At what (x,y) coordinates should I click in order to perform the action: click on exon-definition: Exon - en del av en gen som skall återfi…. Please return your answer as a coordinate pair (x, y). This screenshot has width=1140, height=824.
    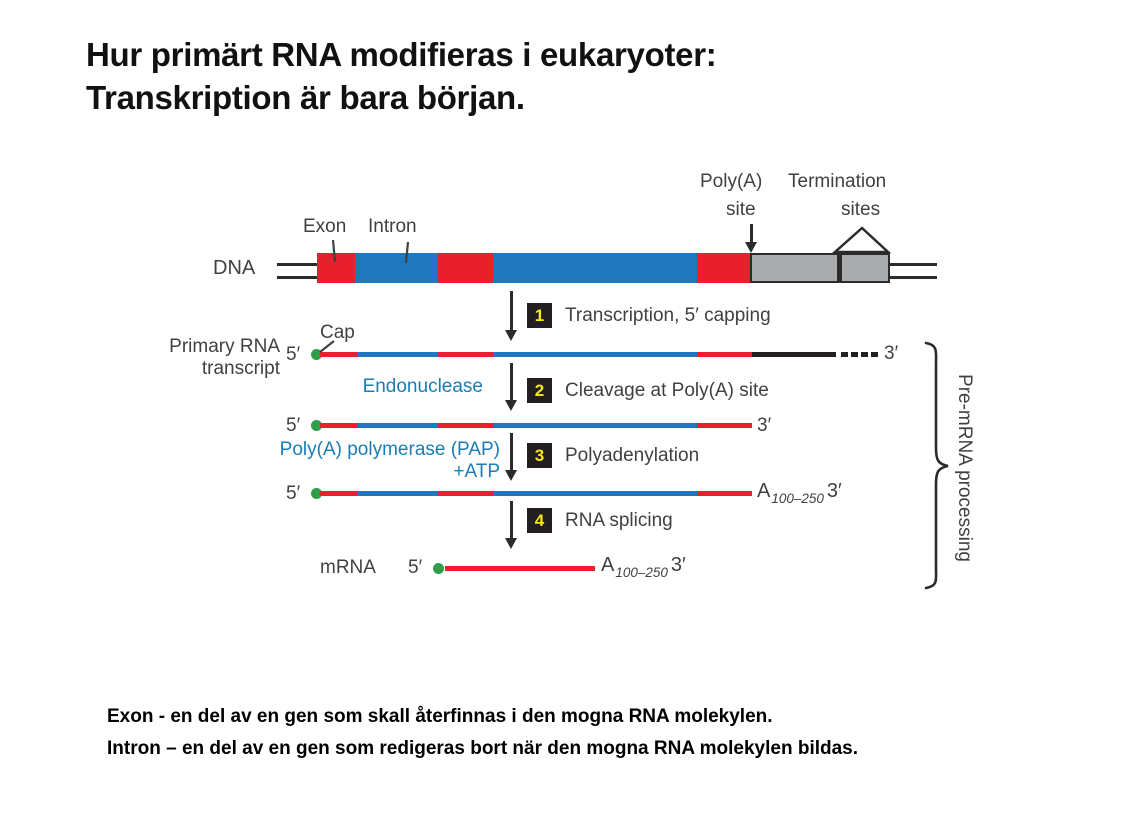
    Looking at the image, I should click on (440, 716).